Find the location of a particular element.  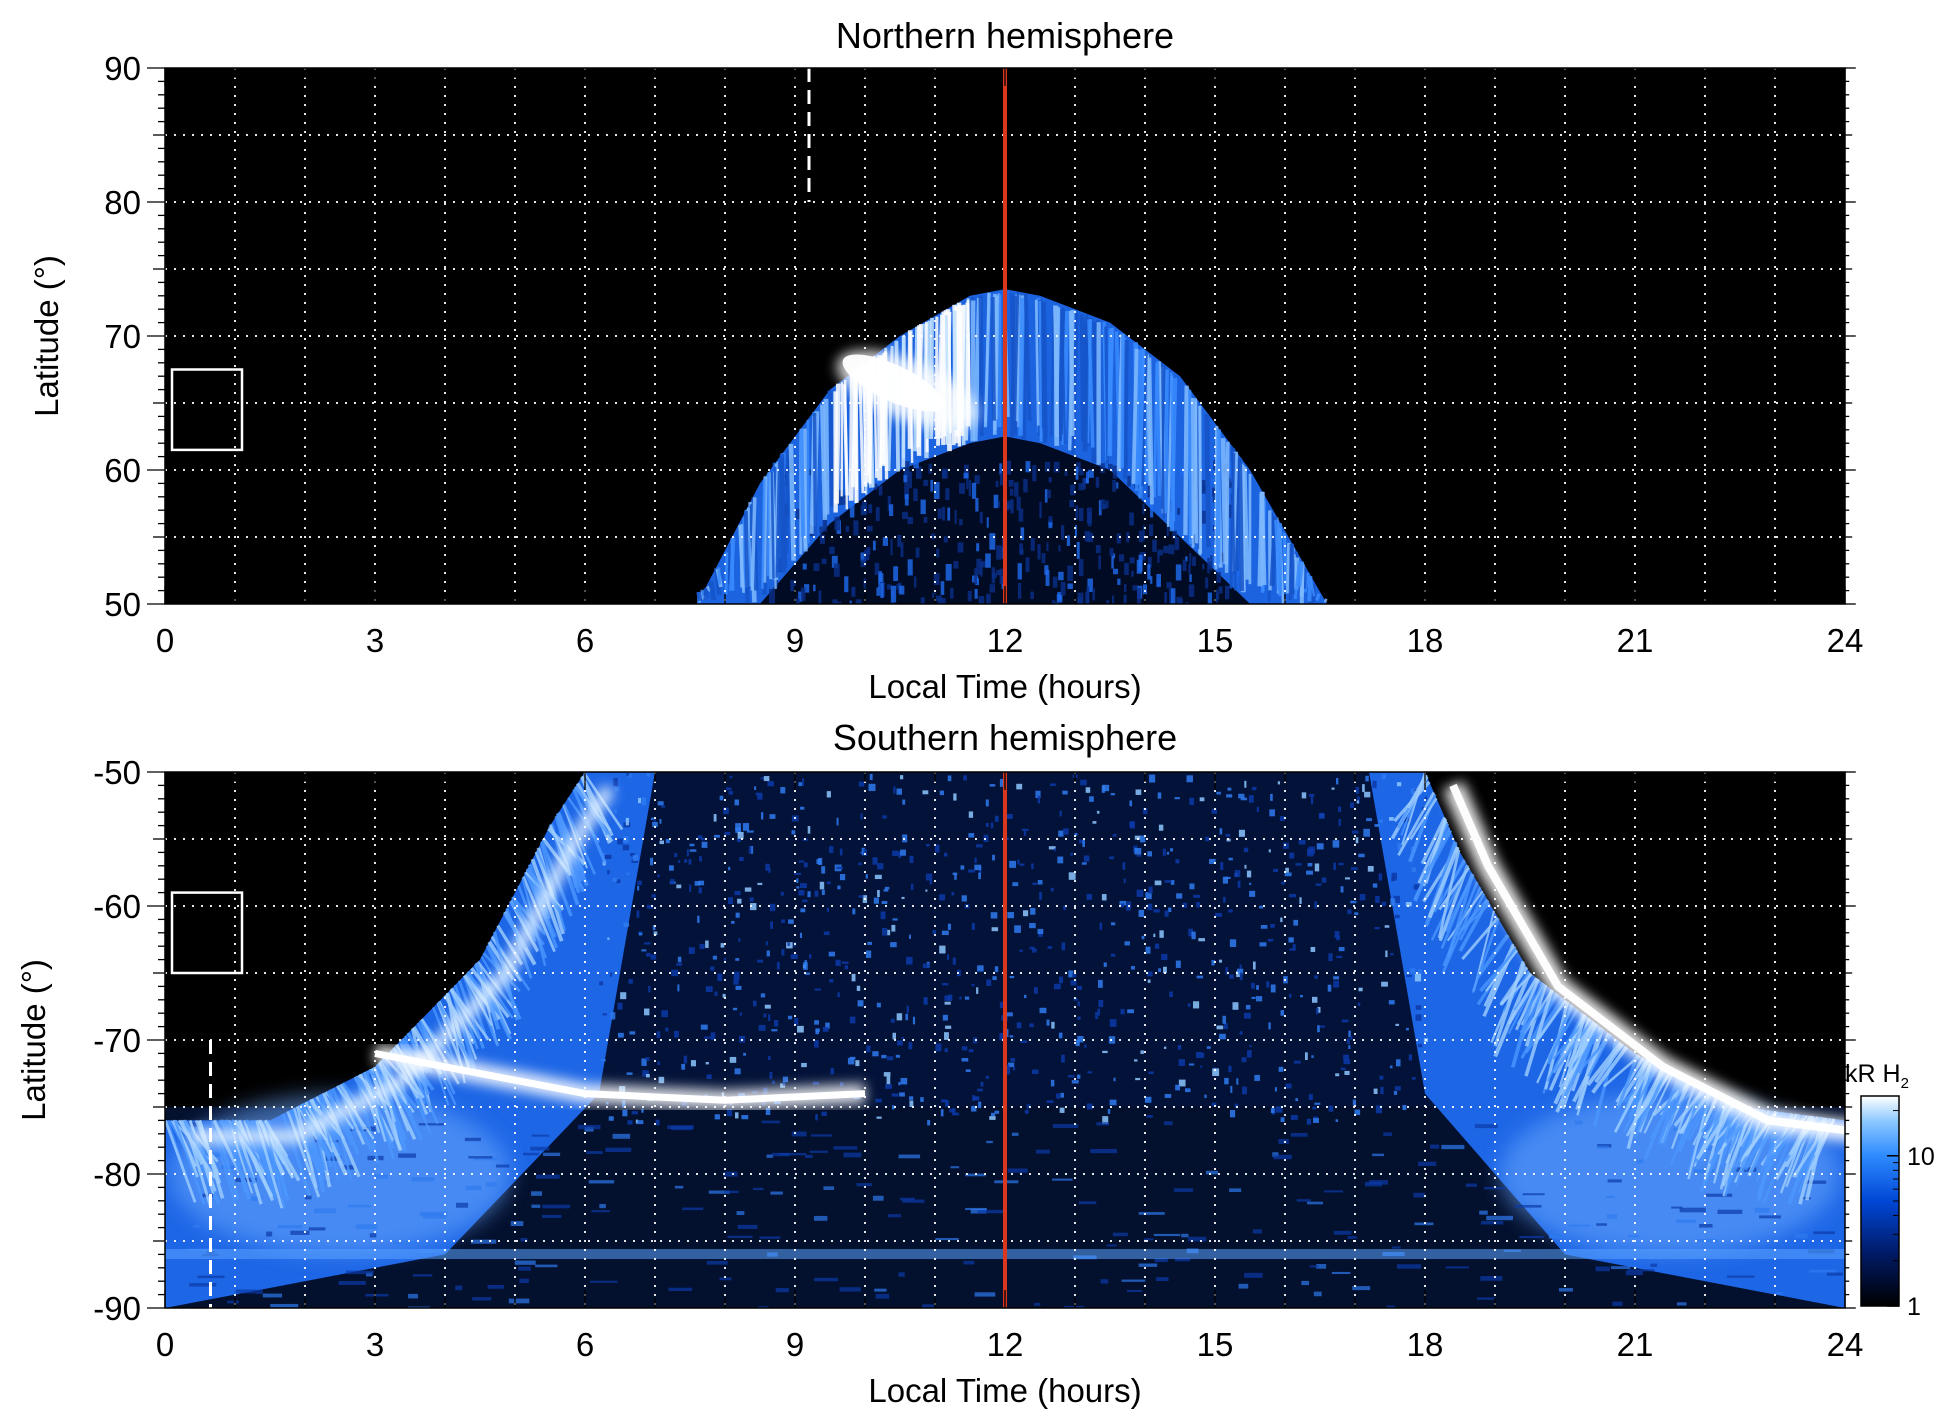

colorbar-scale is located at coordinates (1880, 1201).